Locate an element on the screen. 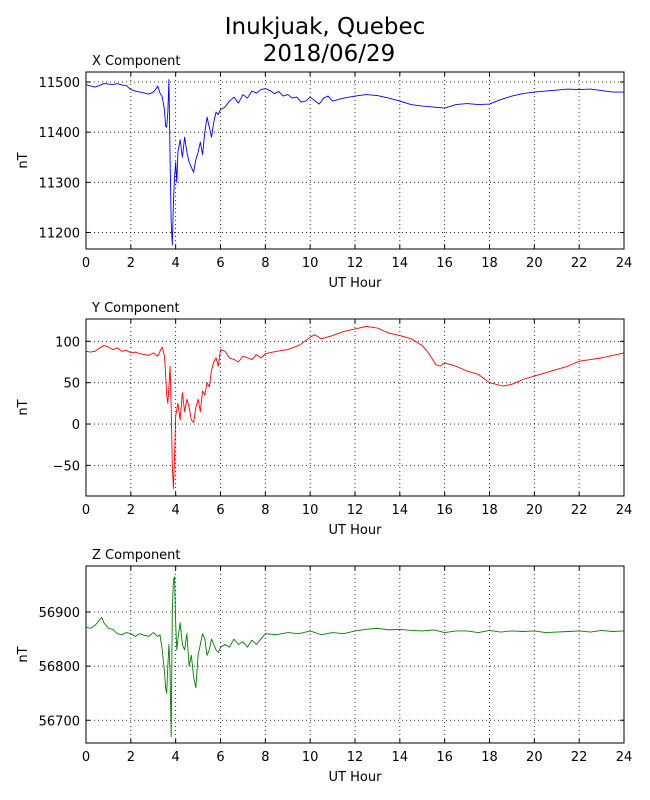 This screenshot has height=800, width=650. panel-title: X Component is located at coordinates (136, 61).